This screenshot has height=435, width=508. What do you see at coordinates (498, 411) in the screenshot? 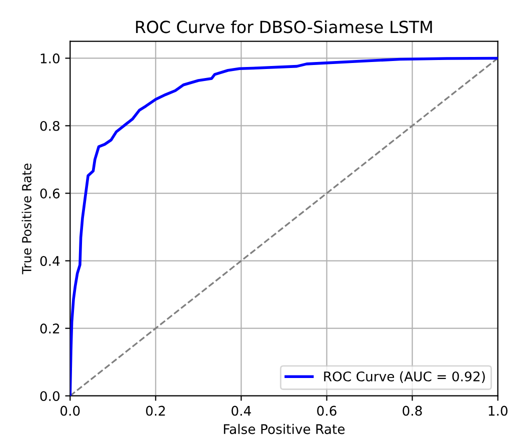
I see `x-tick-label: 1.0` at bounding box center [498, 411].